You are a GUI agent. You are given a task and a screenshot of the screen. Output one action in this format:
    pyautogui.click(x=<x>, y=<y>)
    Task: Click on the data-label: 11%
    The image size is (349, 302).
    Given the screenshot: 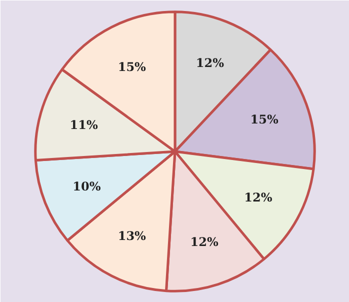 What is the action you would take?
    pyautogui.click(x=84, y=125)
    